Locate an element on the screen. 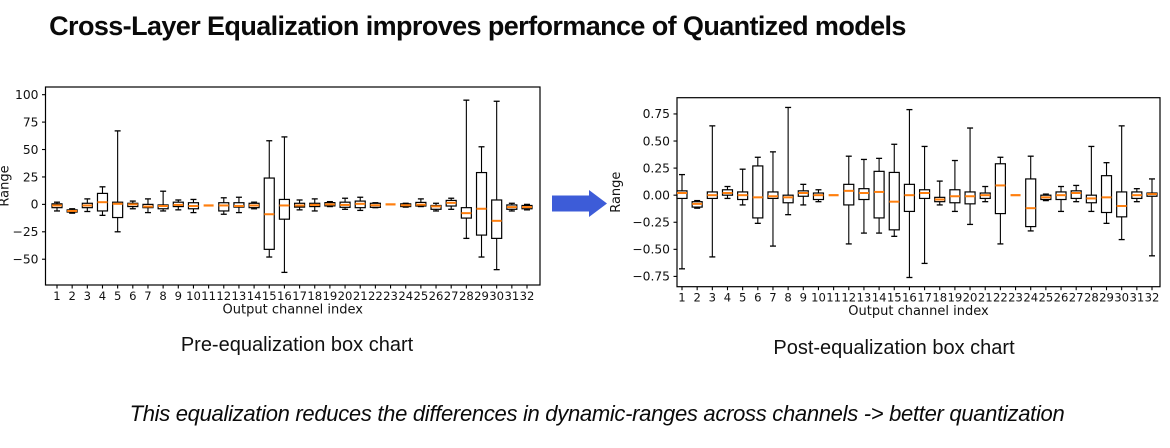 Image resolution: width=1170 pixels, height=448 pixels. svg-text: 23 is located at coordinates (390, 296).